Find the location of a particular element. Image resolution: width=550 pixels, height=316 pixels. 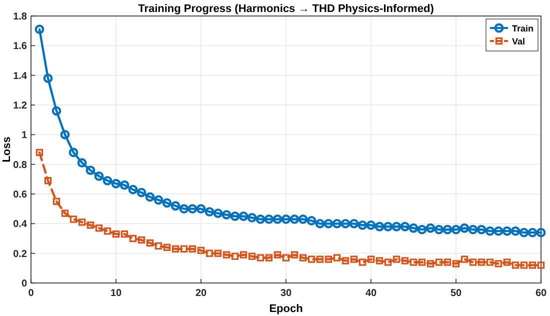

x-tick-label: 60 is located at coordinates (541, 293).